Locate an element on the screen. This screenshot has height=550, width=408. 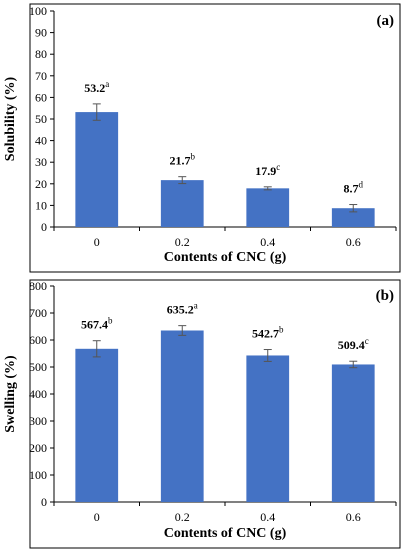
data-label: 8.7d is located at coordinates (354, 188).